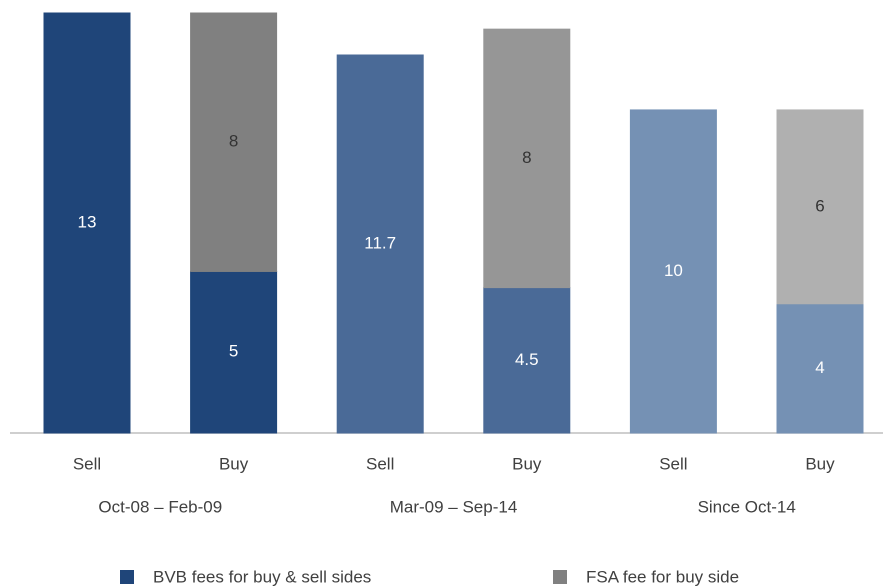 The height and width of the screenshot is (588, 883). I want to click on value-label: 11.7, so click(380, 242).